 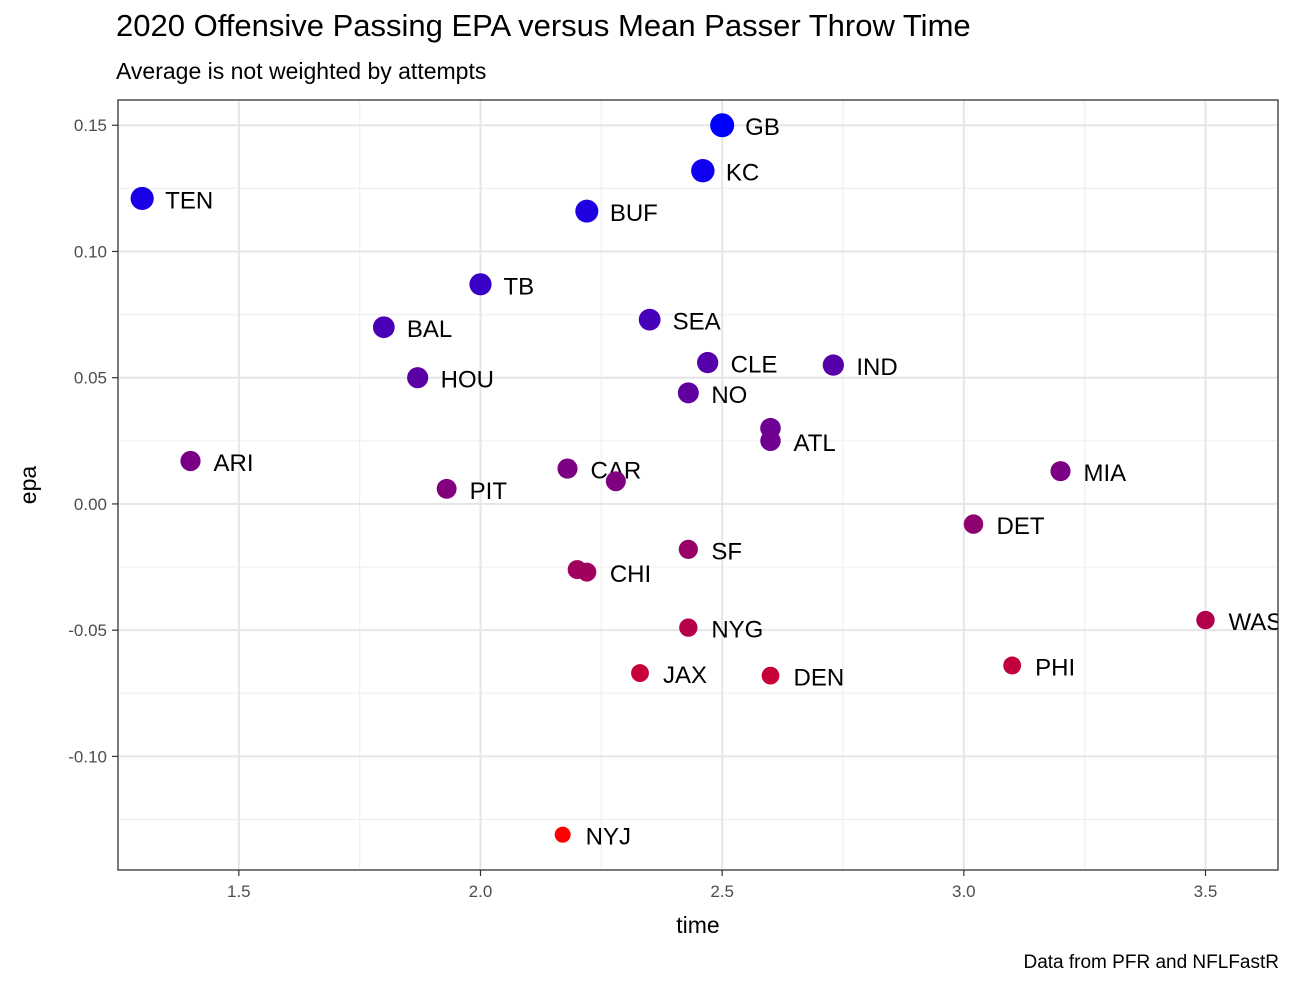 I want to click on chart-caption: Data from PFR and NFLFastR, so click(x=1151, y=962).